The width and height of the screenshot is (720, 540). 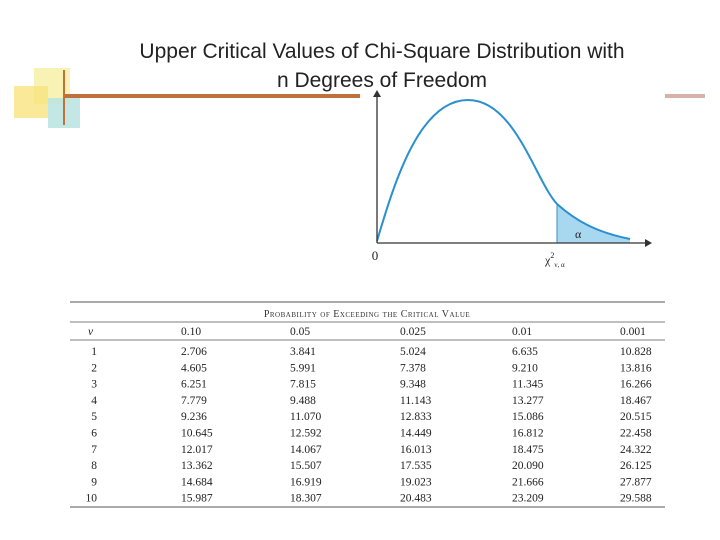 What do you see at coordinates (197, 499) in the screenshot?
I see `cell: 15.987` at bounding box center [197, 499].